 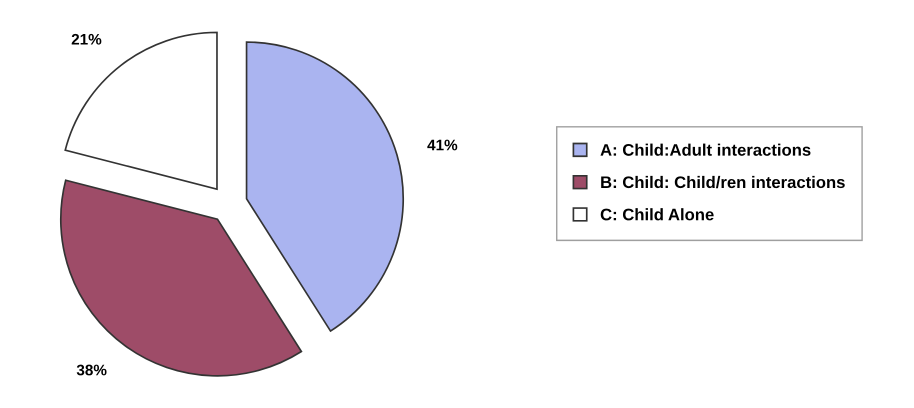 I want to click on data-label: 38%, so click(x=91, y=370).